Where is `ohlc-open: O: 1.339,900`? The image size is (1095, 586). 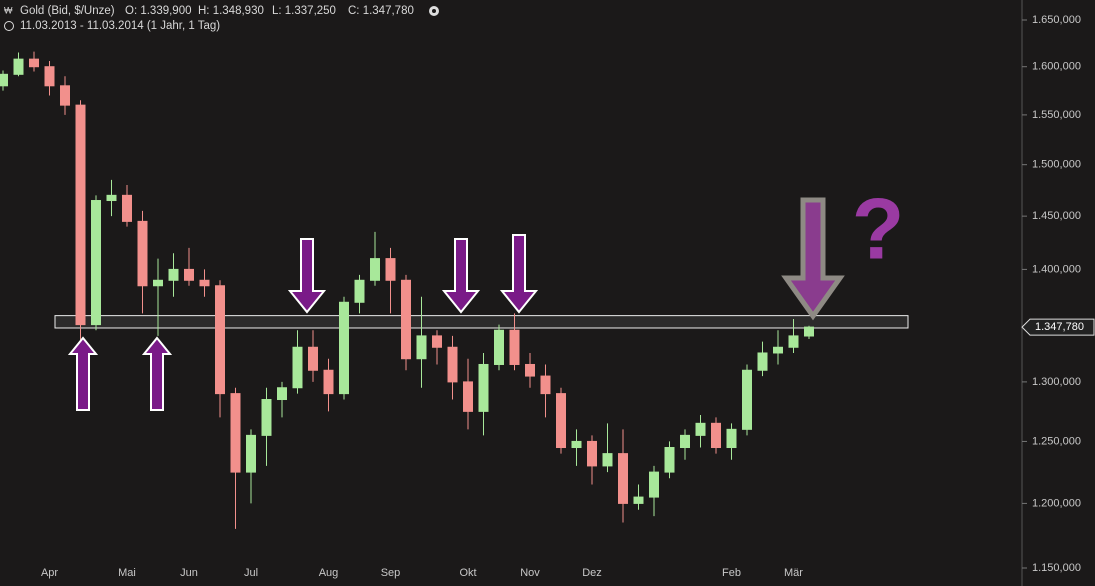
ohlc-open: O: 1.339,900 is located at coordinates (158, 11).